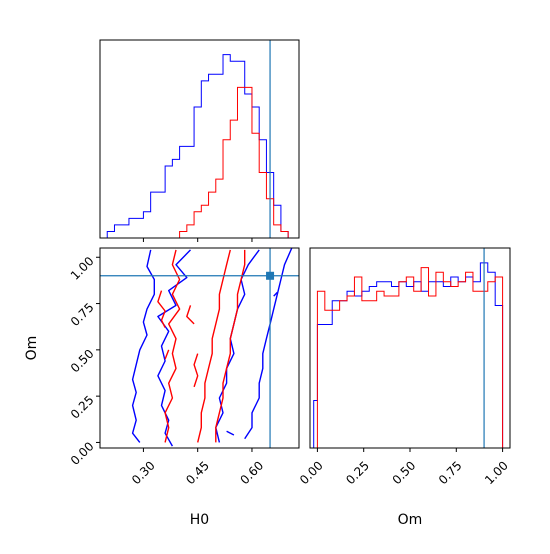  What do you see at coordinates (198, 162) in the screenshot?
I see `h0_hist-series-red` at bounding box center [198, 162].